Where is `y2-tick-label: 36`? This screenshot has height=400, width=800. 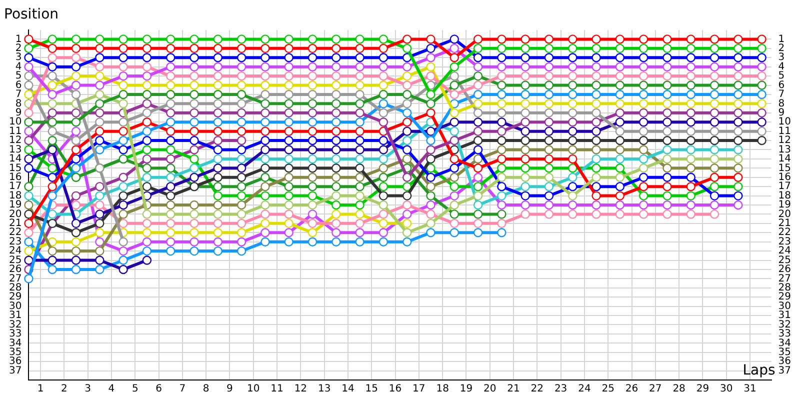 y2-tick-label: 36 is located at coordinates (785, 362).